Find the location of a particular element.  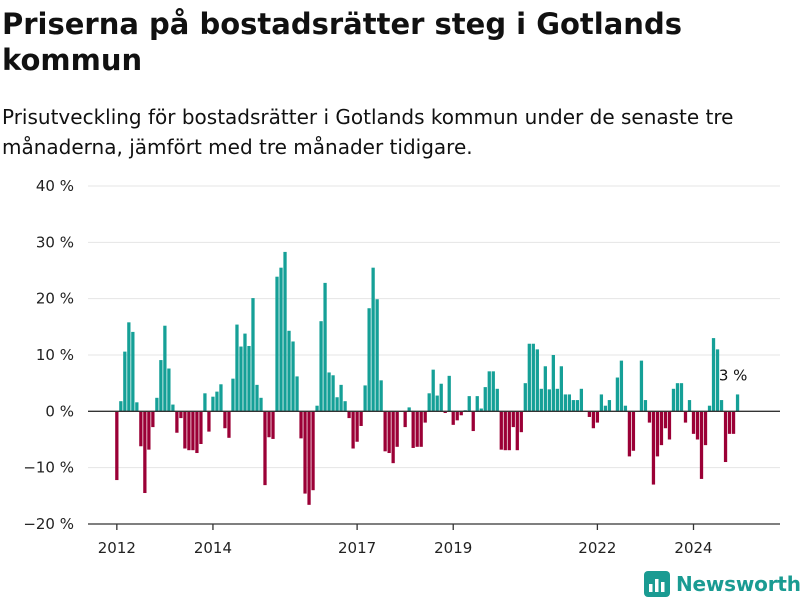

y-tick-label: −20 % is located at coordinates (48, 524).